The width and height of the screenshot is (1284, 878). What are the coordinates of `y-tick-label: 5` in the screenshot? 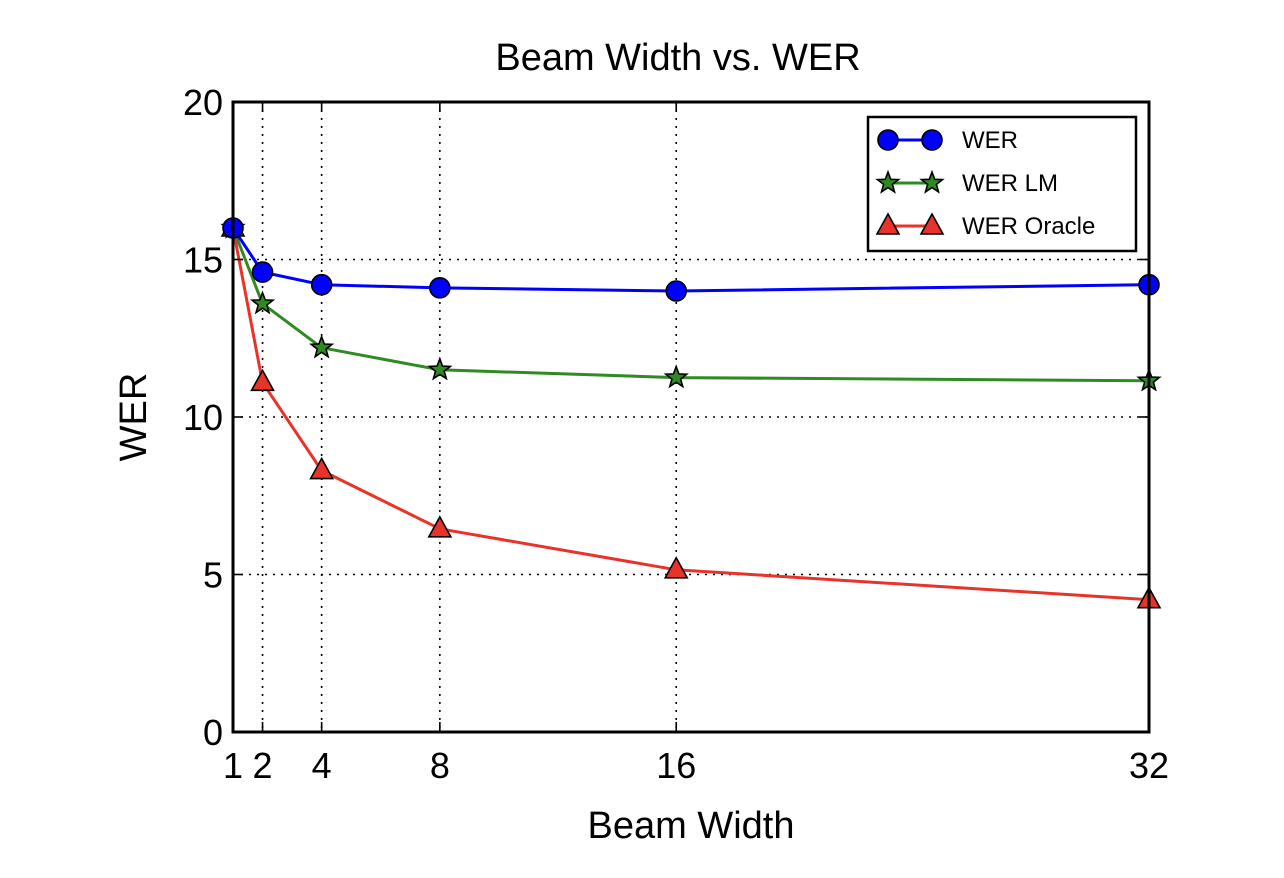 It's located at (213, 575).